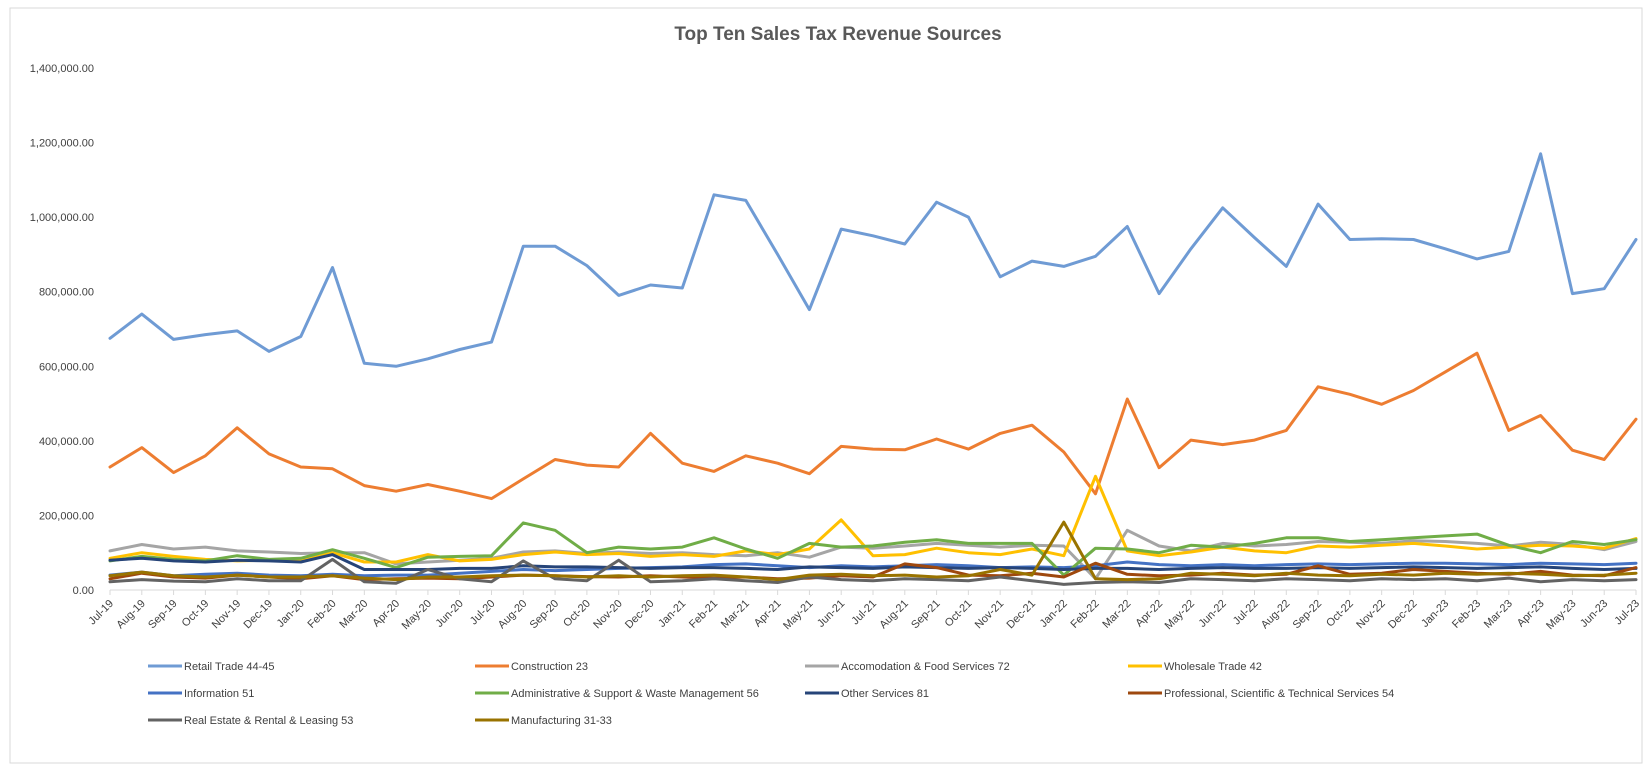 The width and height of the screenshot is (1646, 770). Describe the element at coordinates (1213, 667) in the screenshot. I see `legend-label-wholesale-trade-42: Wholesale Trade 42` at that location.